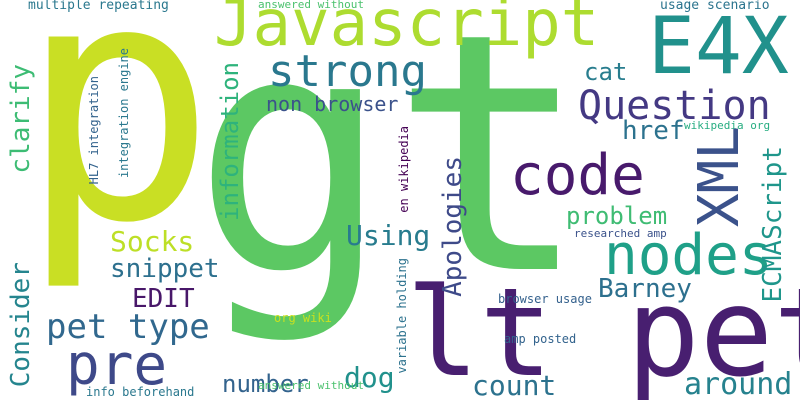 Image resolution: width=800 pixels, height=400 pixels. What do you see at coordinates (303, 318) in the screenshot?
I see `word-org-wiki: org wiki` at bounding box center [303, 318].